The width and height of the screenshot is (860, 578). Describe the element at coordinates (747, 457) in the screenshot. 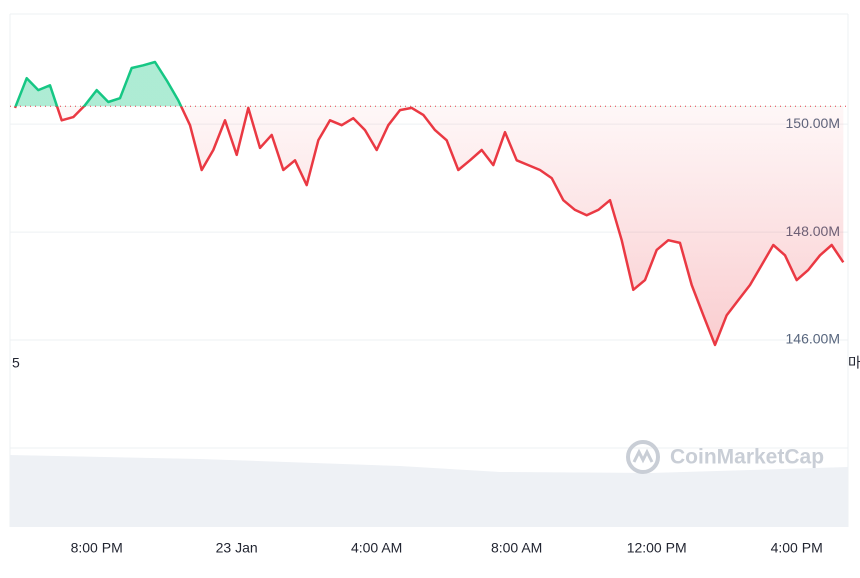

I see `watermark-text: CoinMarketCap` at that location.